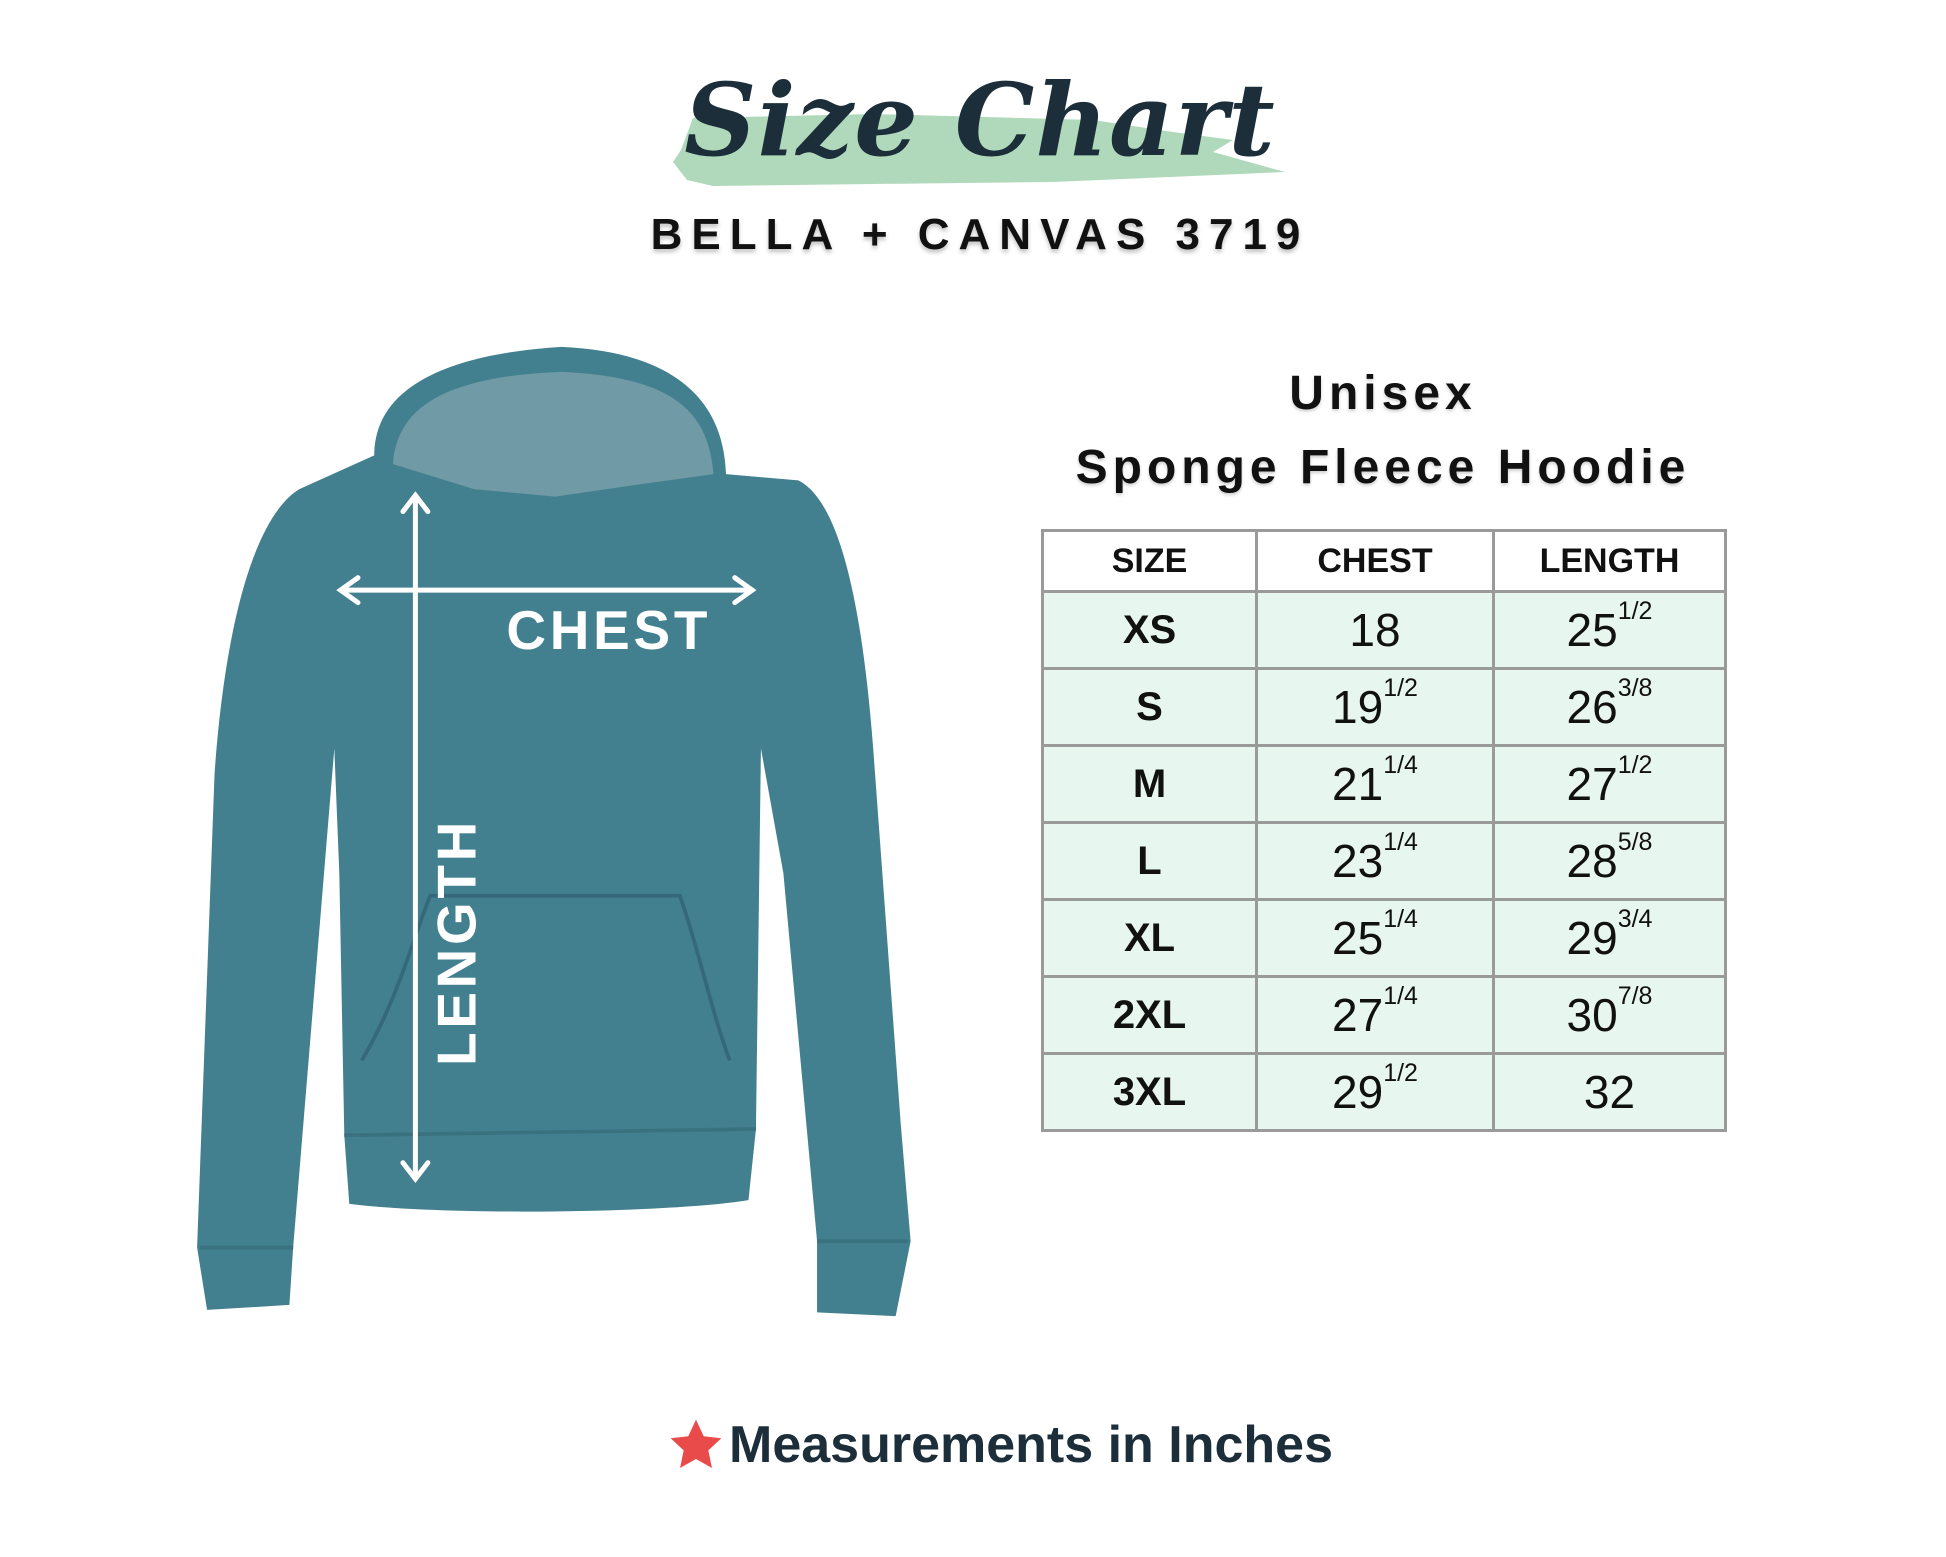  Describe the element at coordinates (1592, 861) in the screenshot. I see `length-cell-value: 28` at that location.